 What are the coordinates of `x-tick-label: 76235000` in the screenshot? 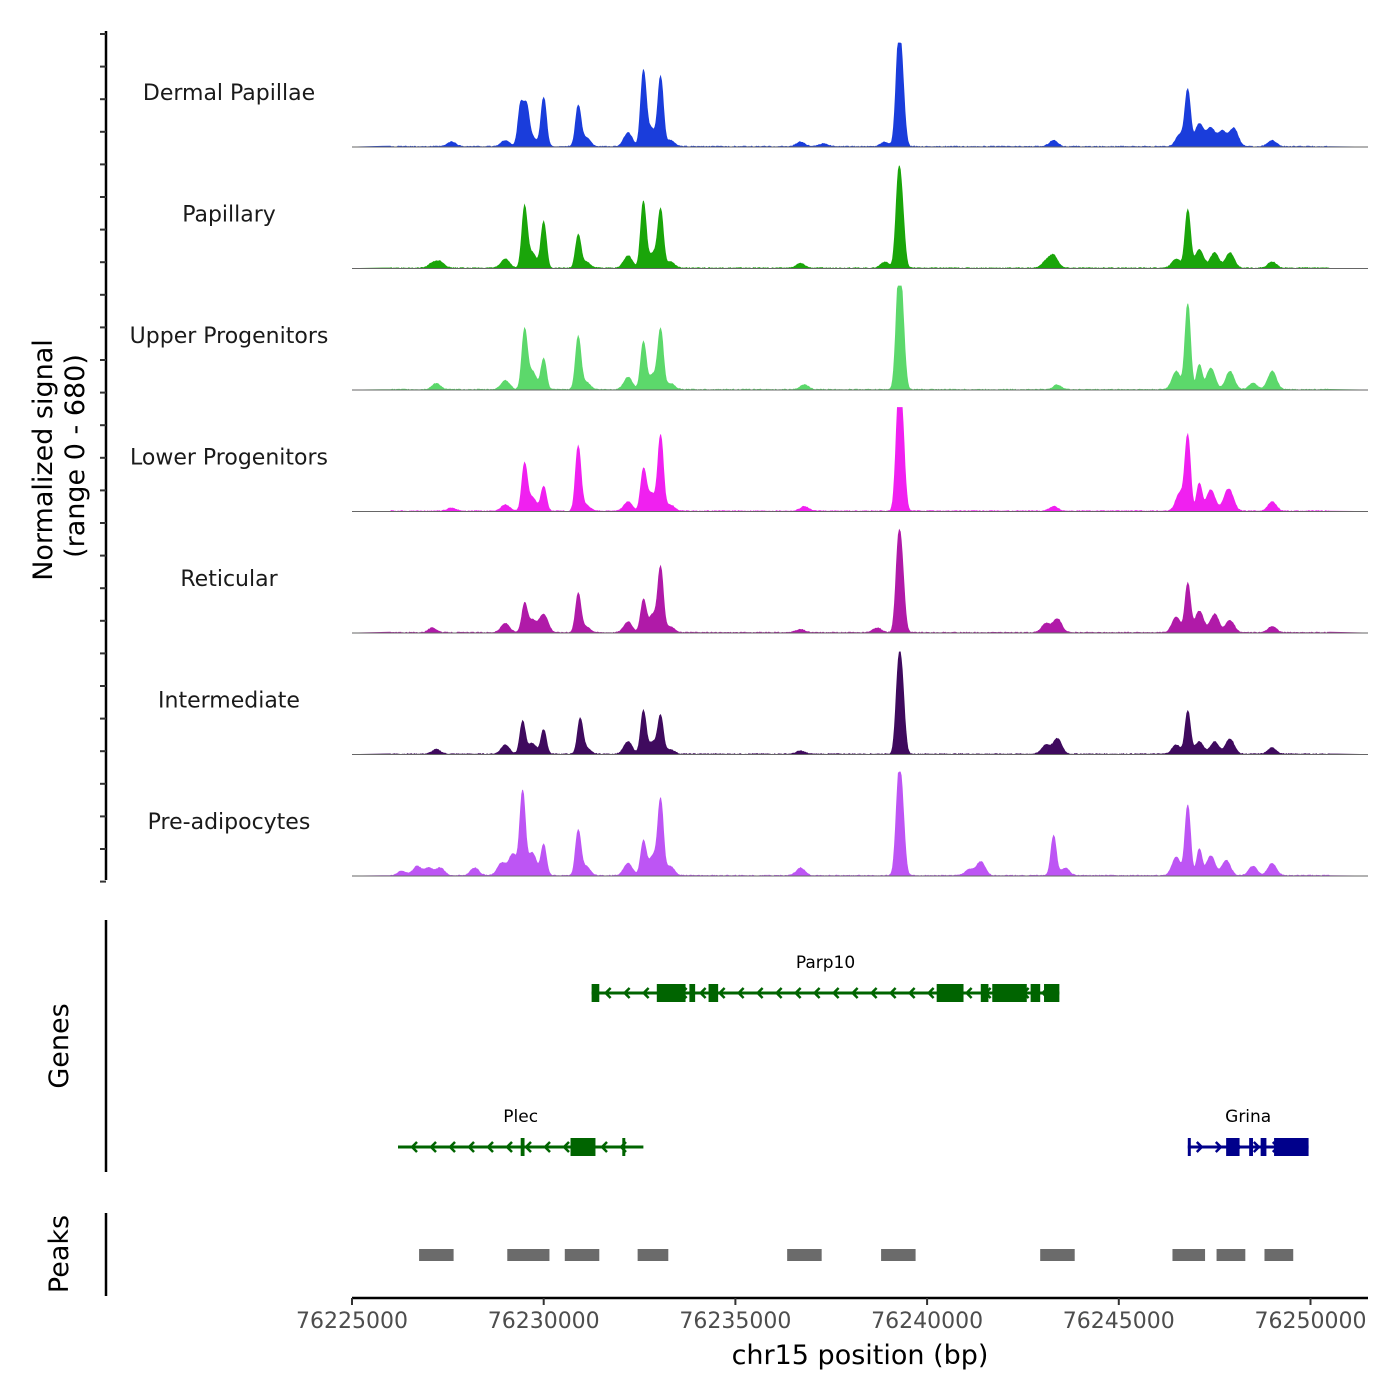 It's located at (735, 1321).